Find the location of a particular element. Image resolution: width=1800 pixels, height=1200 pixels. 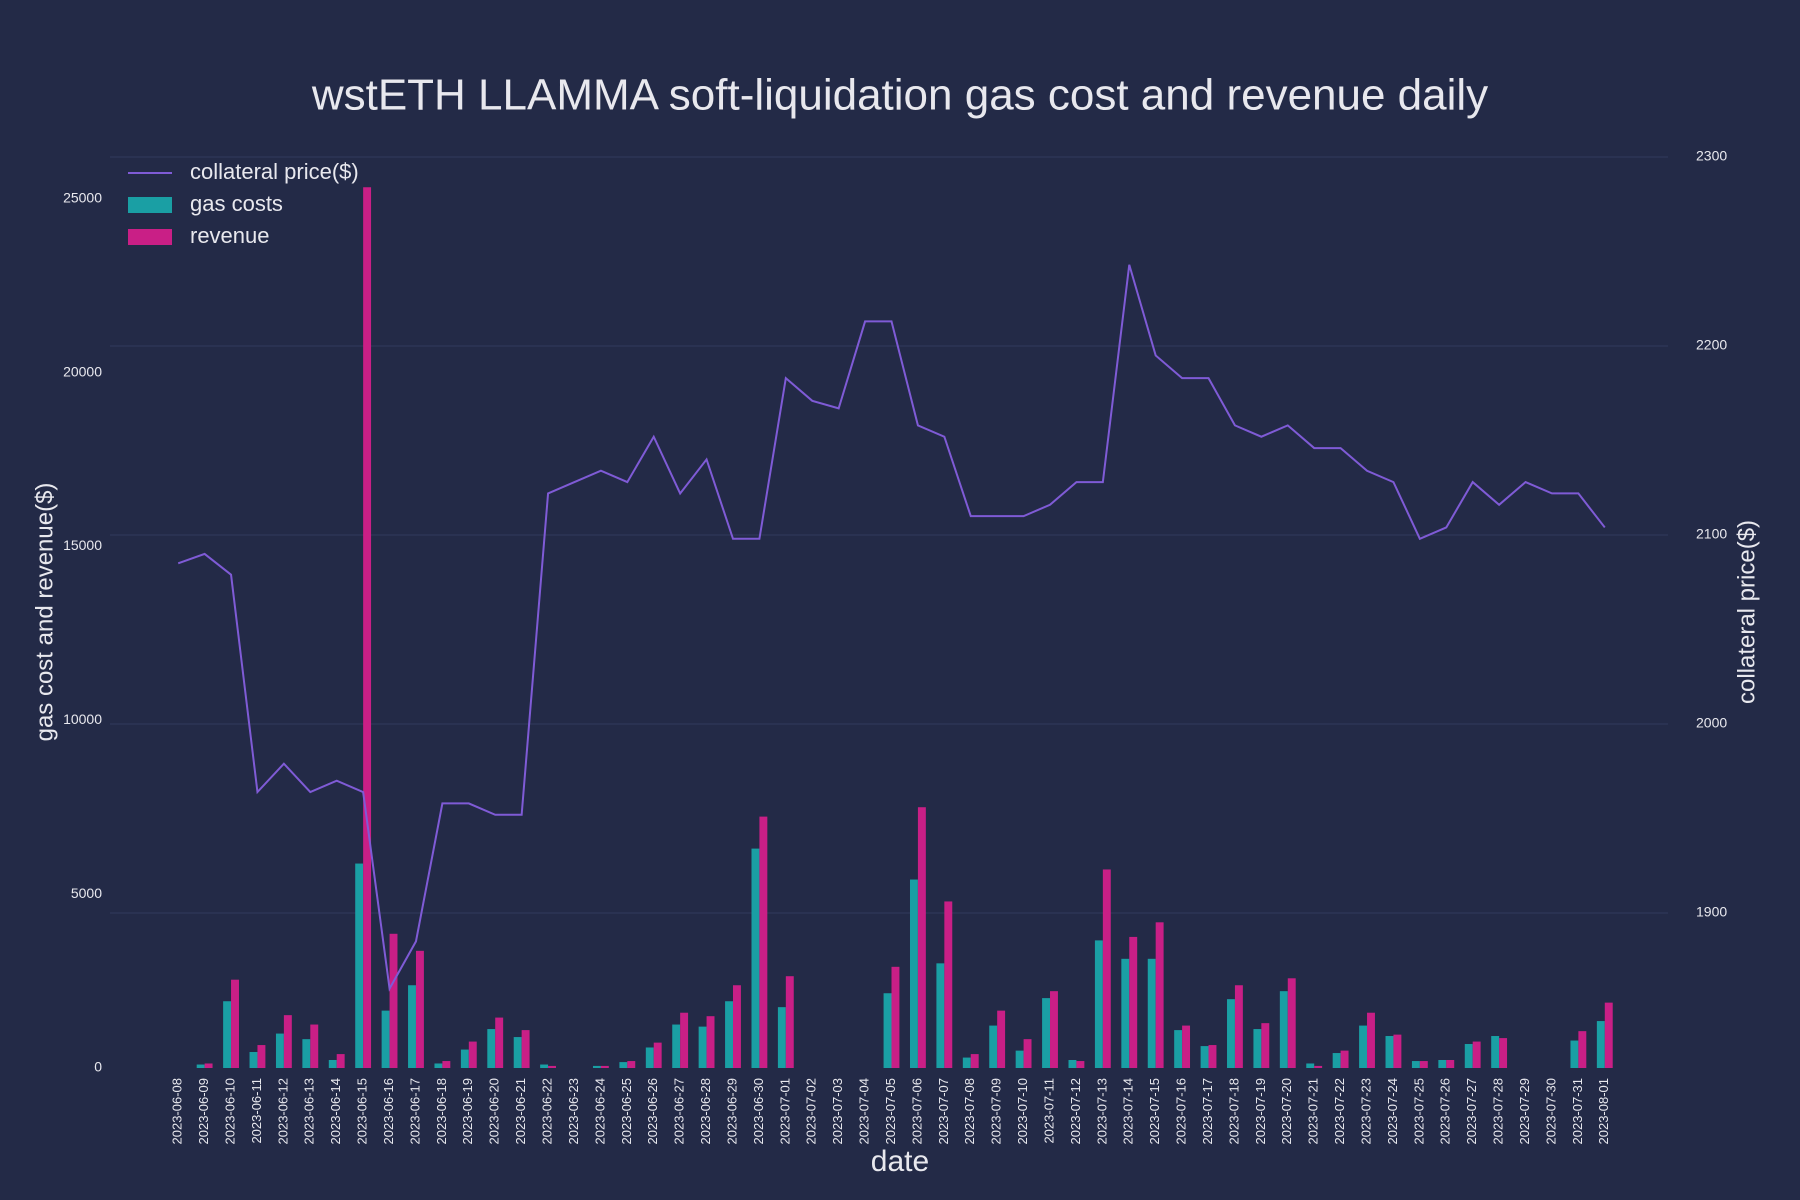

y-axis-label: gas cost and revenue($) is located at coordinates (44, 612).